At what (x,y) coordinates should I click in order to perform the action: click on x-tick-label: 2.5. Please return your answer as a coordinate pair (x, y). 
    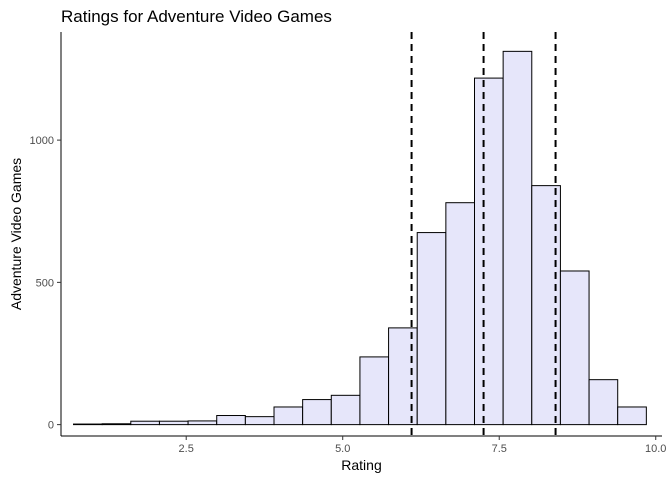
    Looking at the image, I should click on (186, 449).